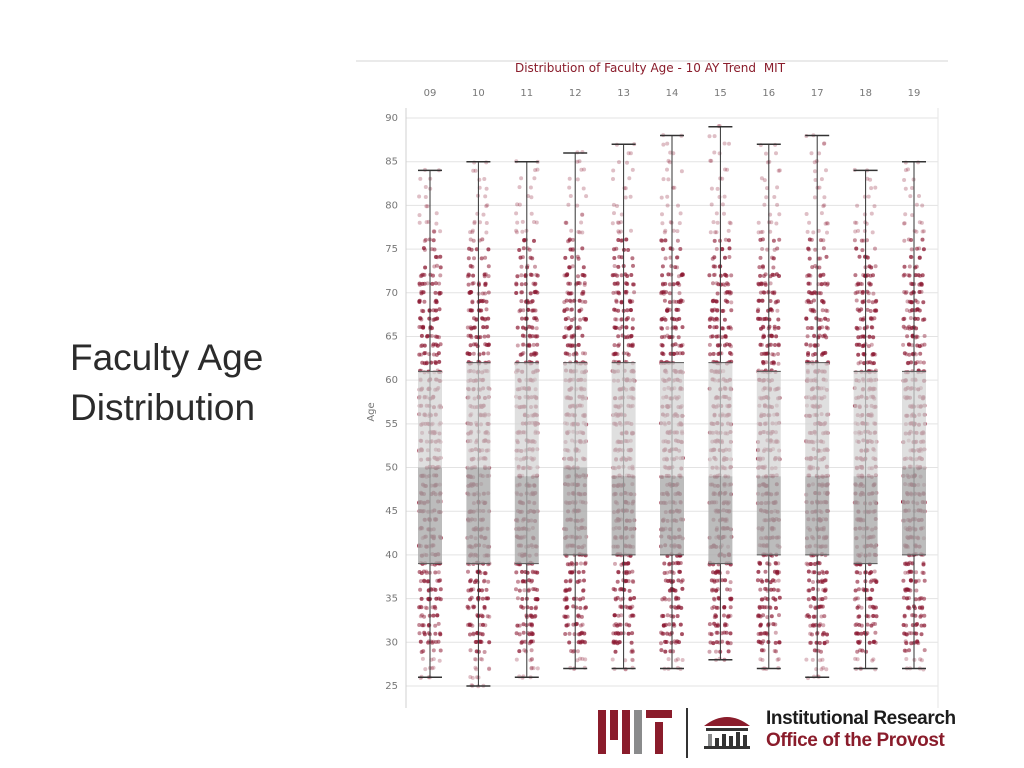  I want to click on y-tick-label-60: 60, so click(391, 380).